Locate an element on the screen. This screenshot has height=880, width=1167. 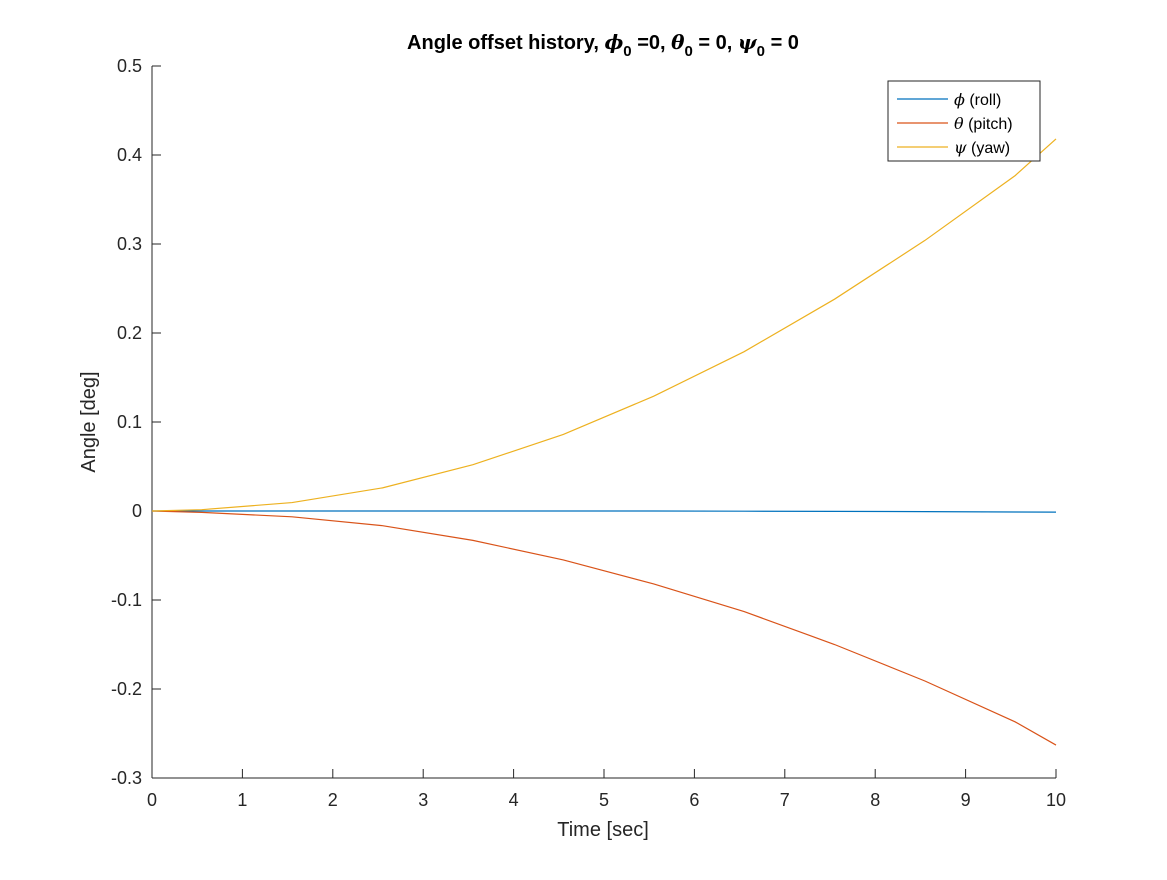
legend-symbol: ϕ is located at coordinates (959, 99).